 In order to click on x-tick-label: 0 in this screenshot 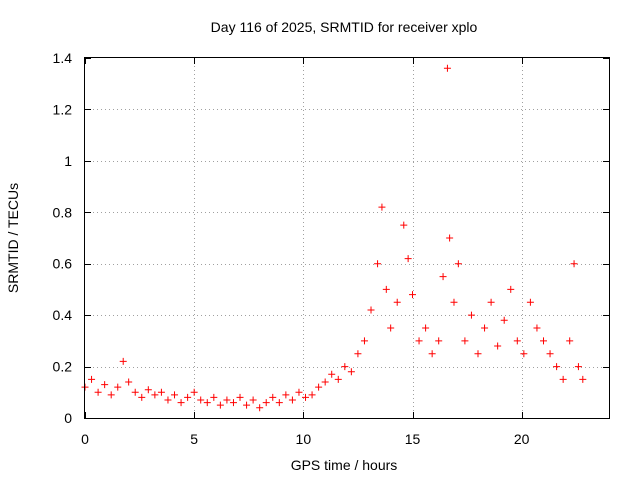, I will do `click(85, 439)`.